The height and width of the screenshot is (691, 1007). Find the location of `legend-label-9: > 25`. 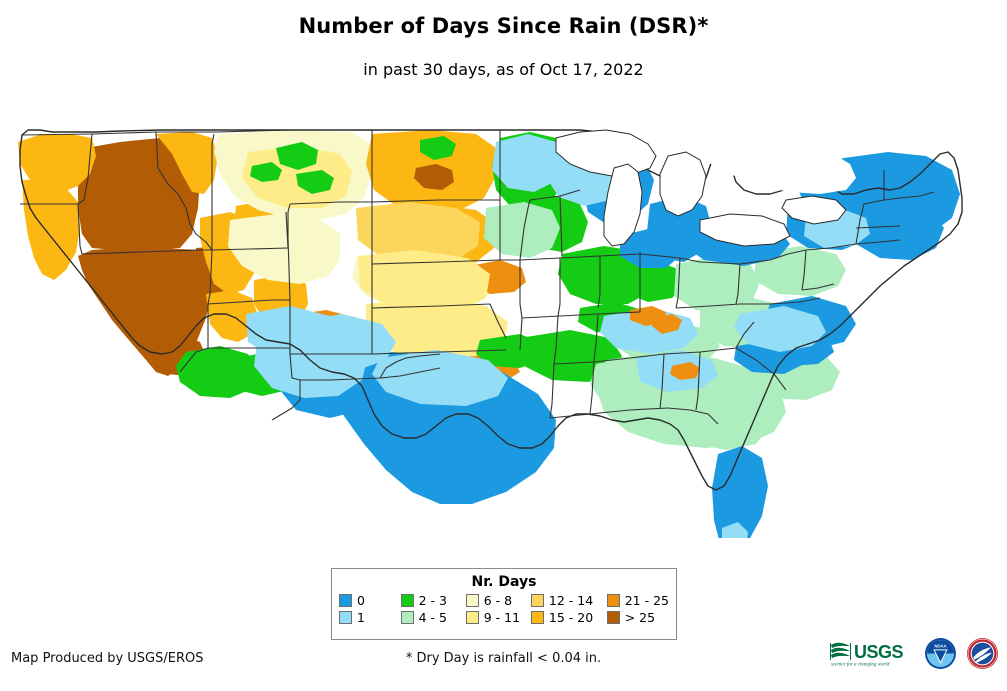

legend-label-9: > 25 is located at coordinates (640, 617).